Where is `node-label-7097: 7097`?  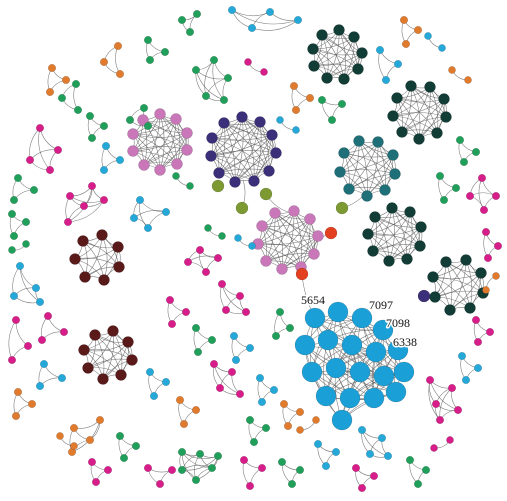 node-label-7097: 7097 is located at coordinates (381, 305).